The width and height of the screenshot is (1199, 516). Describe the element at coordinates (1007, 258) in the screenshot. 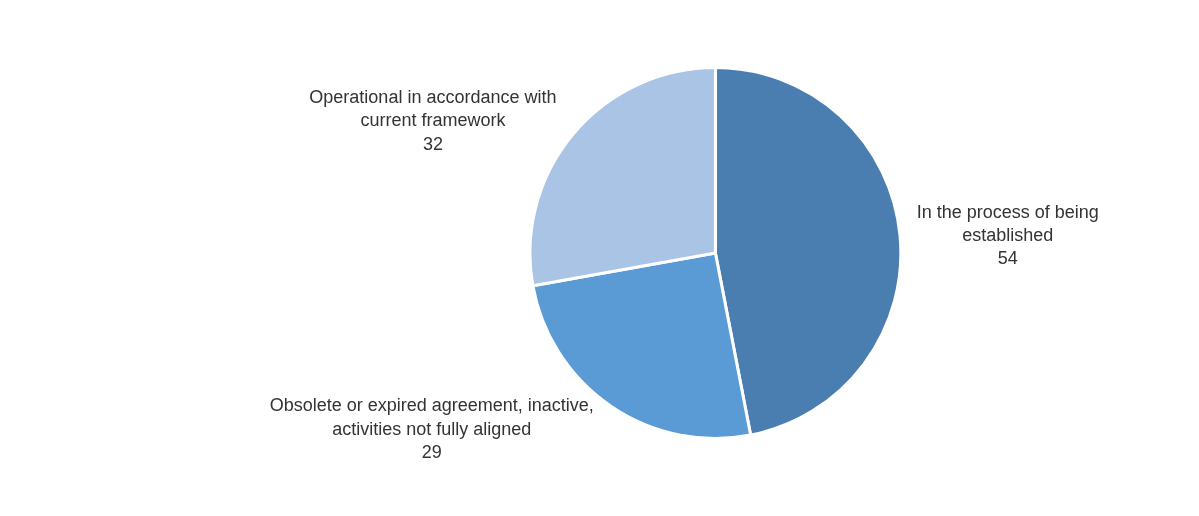

I see `data-label: 54` at that location.